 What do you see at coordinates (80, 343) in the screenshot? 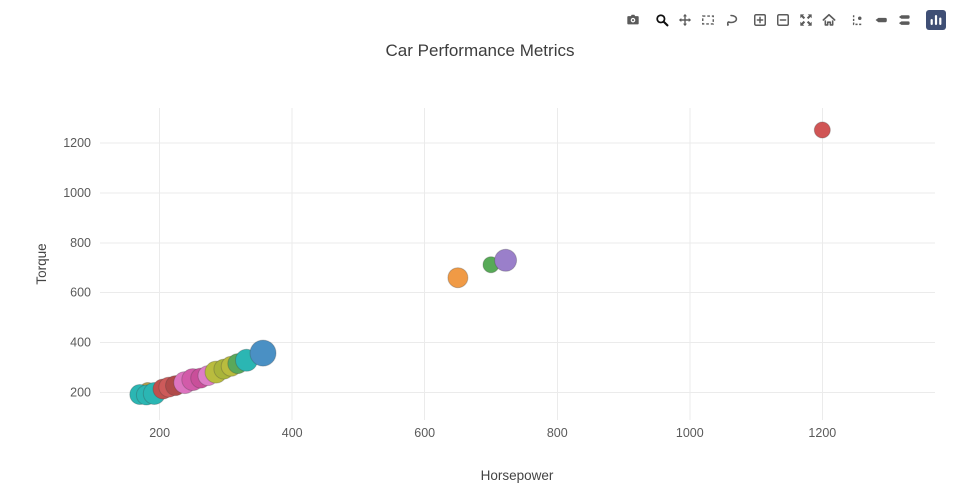
I see `y-tick-label: 400` at bounding box center [80, 343].